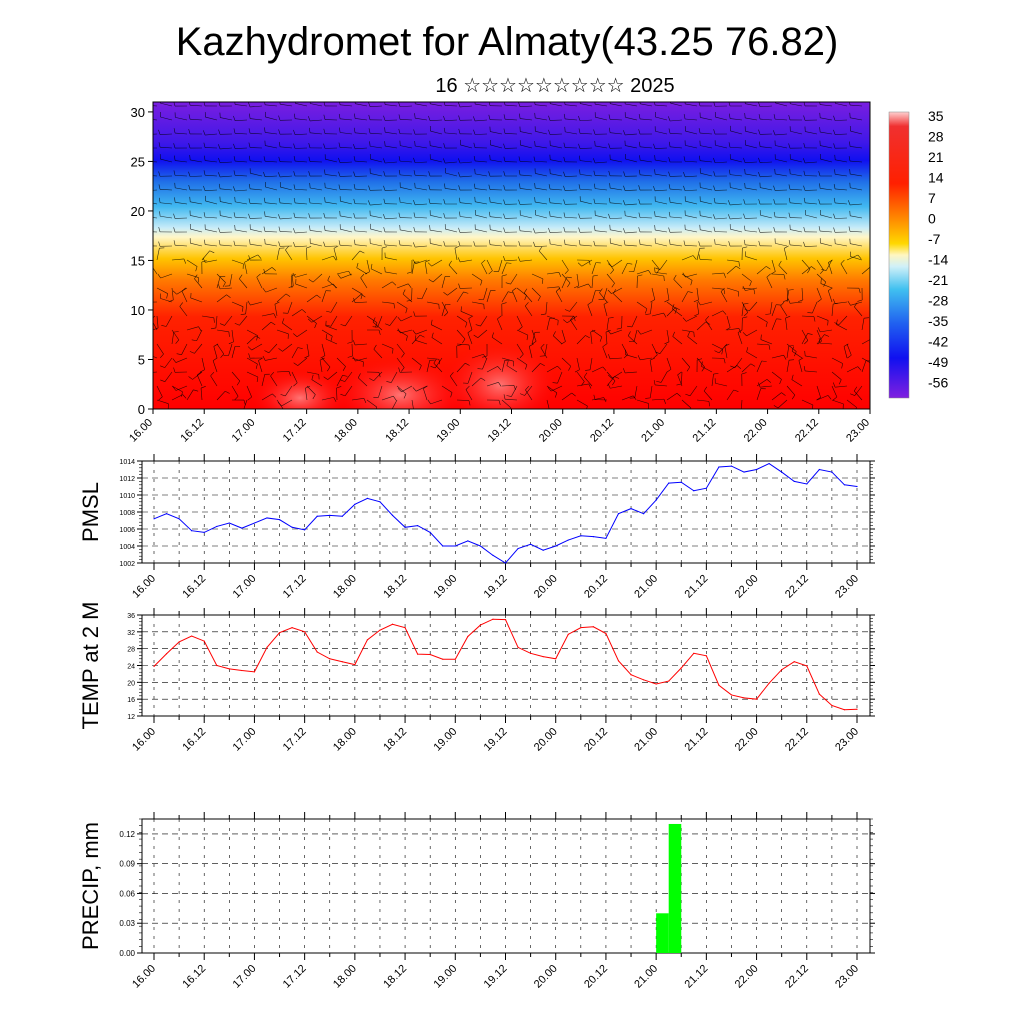 The width and height of the screenshot is (1024, 1024). I want to click on heatmap-x-tick-label: 20.12, so click(602, 431).